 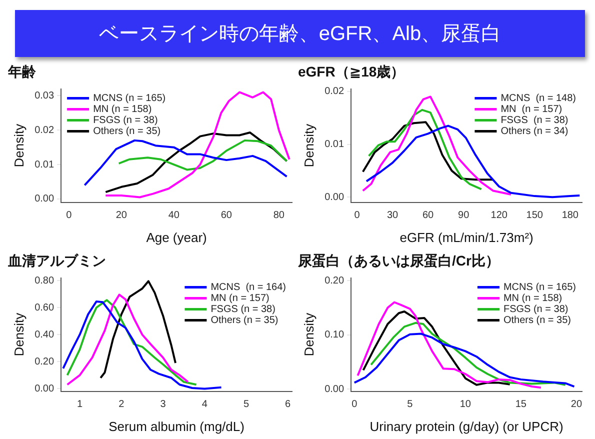 I want to click on y-tick-label: 0.03, so click(x=44, y=96).